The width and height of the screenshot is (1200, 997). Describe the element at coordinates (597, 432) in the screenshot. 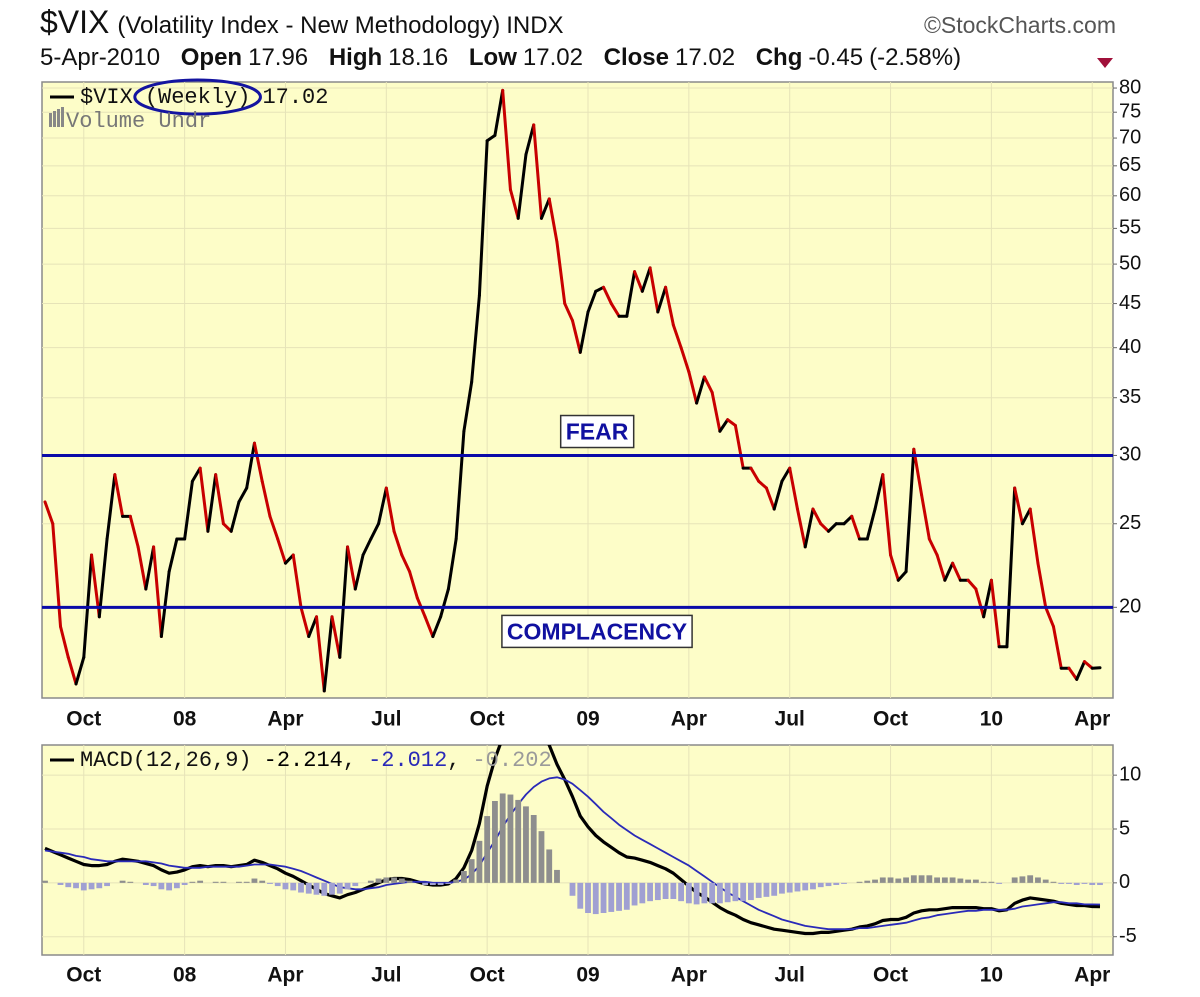

I see `reference-label: FEAR` at that location.